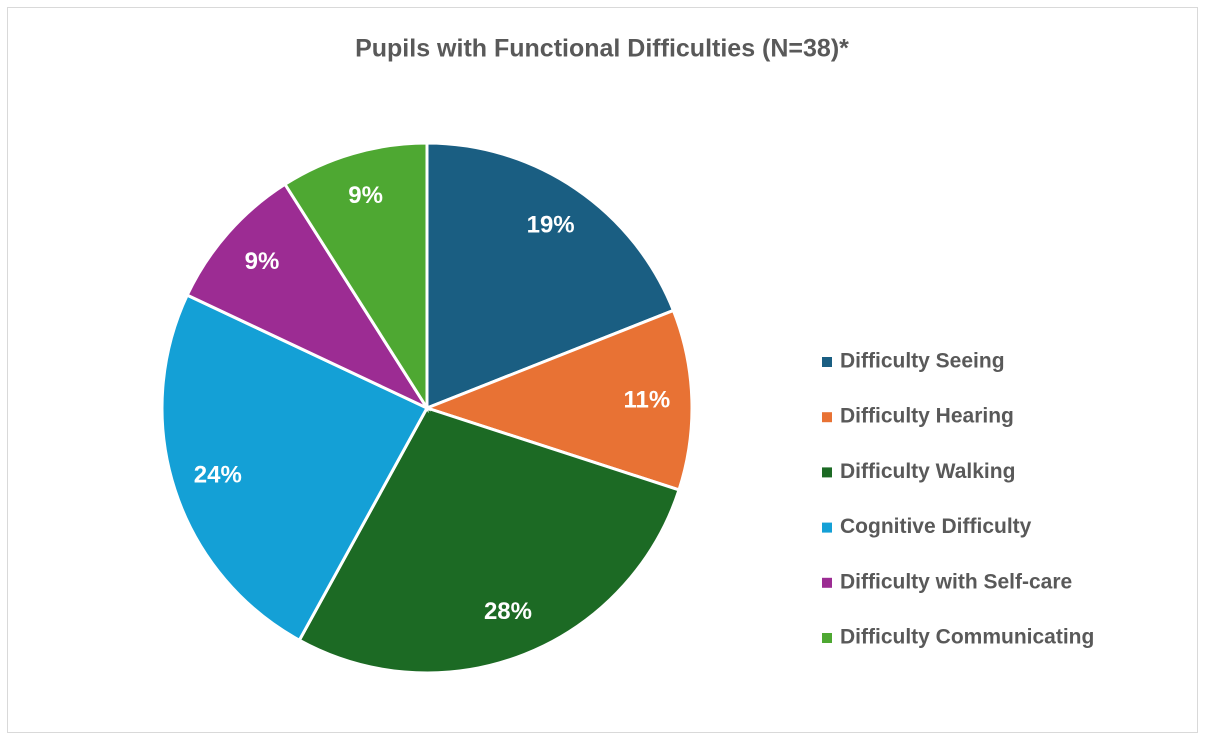  I want to click on data-label: 19%, so click(551, 224).